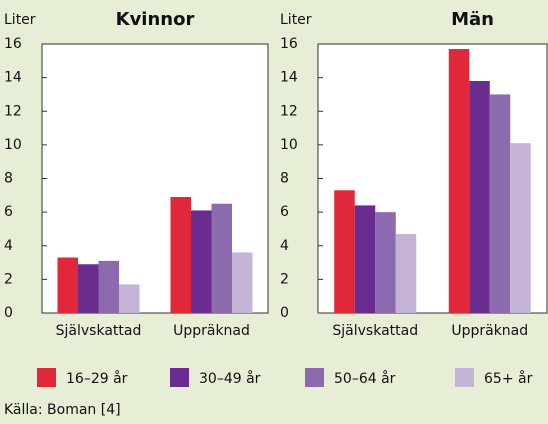  Describe the element at coordinates (62, 410) in the screenshot. I see `source: Källa: Boman [4]` at that location.